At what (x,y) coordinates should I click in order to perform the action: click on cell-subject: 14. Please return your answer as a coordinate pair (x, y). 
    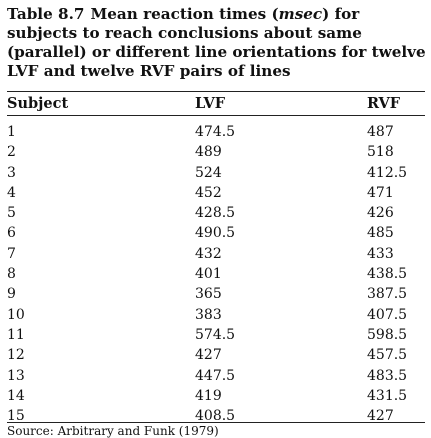
    Looking at the image, I should click on (16, 395).